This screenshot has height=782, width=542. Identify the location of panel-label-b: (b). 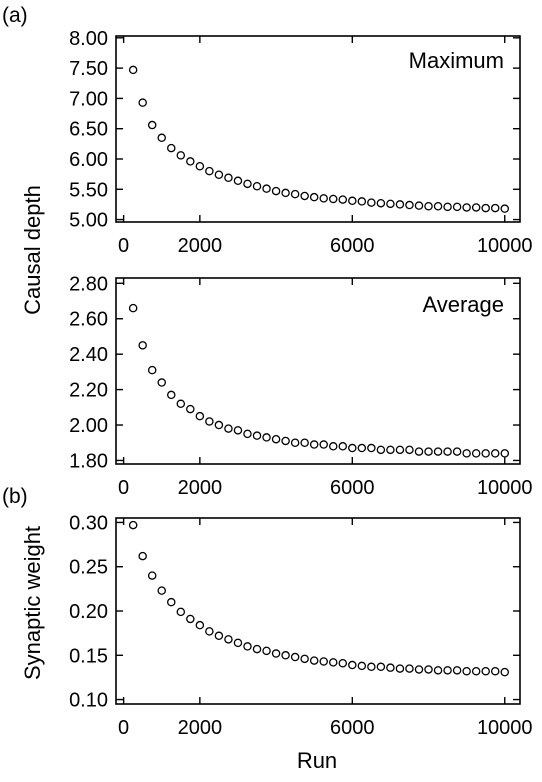
(15, 496).